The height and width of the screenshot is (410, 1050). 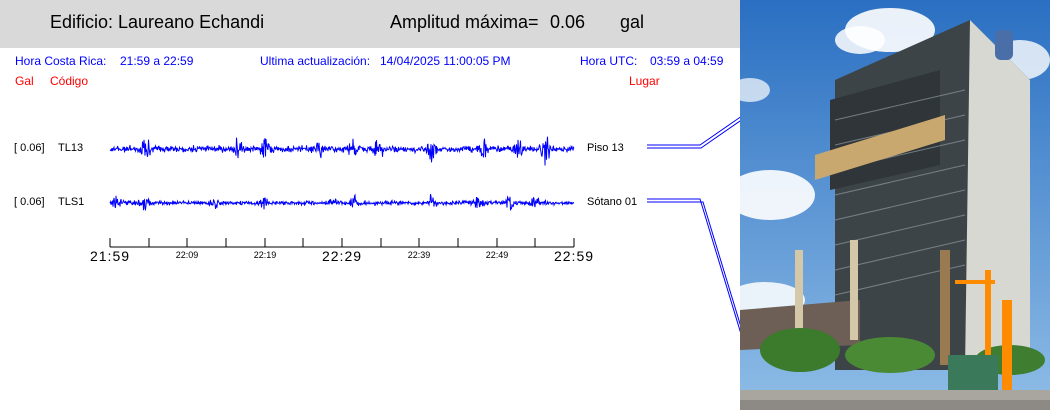 I want to click on time-axis-ticks, so click(x=342, y=242).